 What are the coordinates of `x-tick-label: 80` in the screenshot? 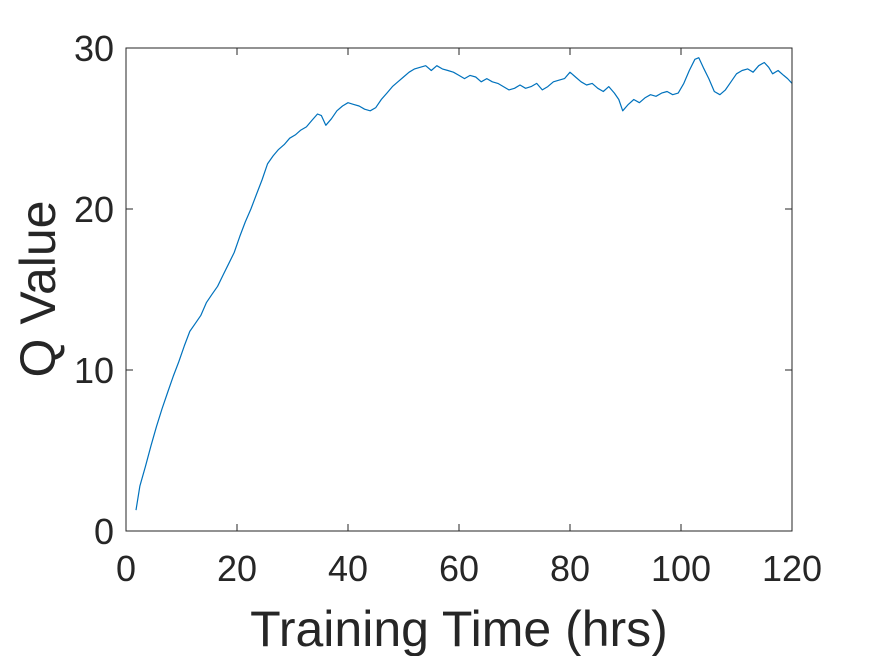 It's located at (570, 568).